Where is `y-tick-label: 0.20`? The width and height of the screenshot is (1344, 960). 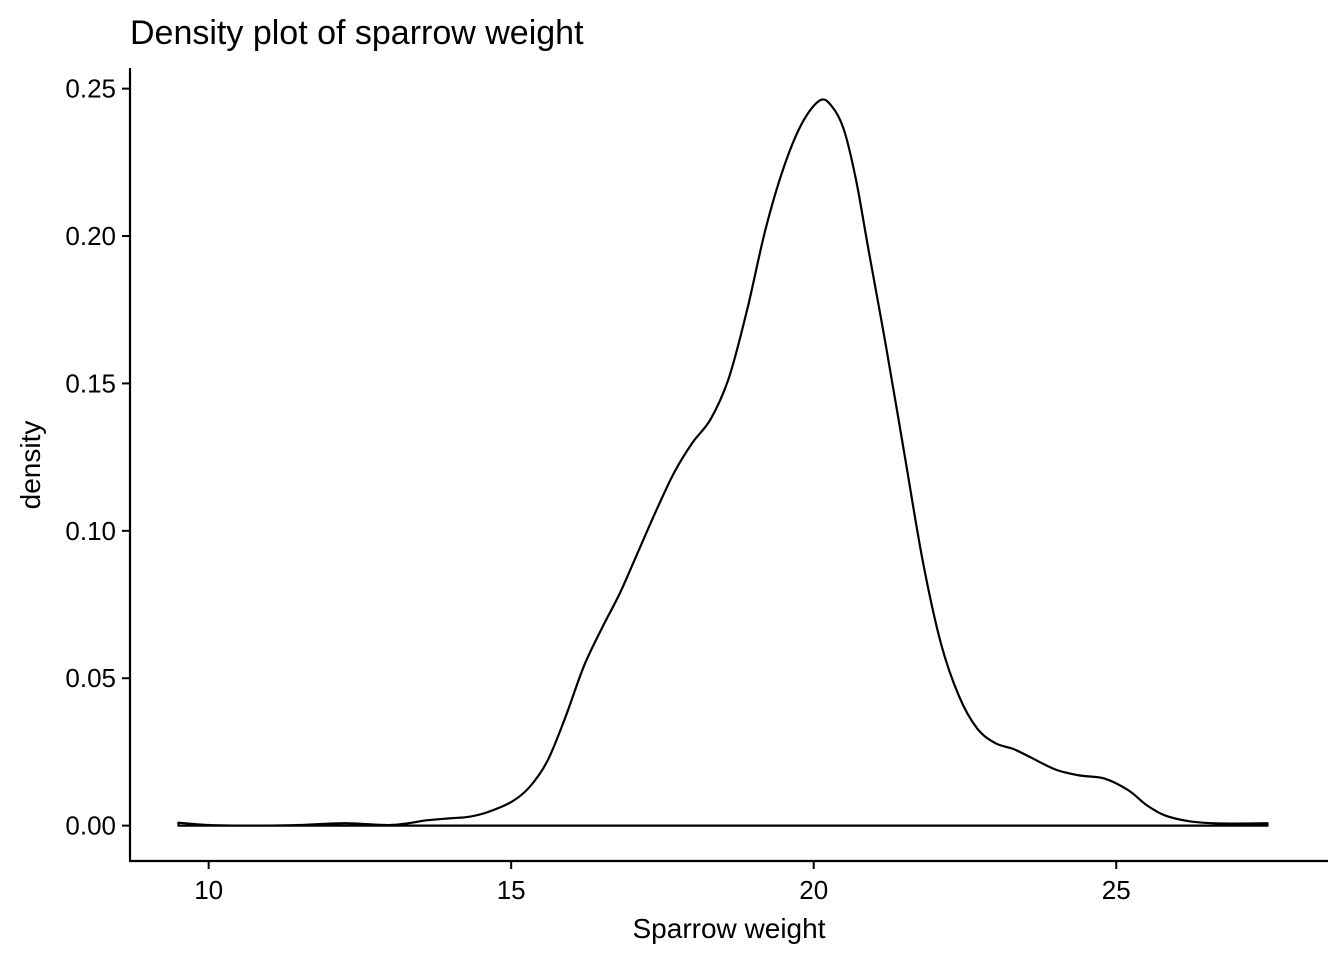
y-tick-label: 0.20 is located at coordinates (90, 236).